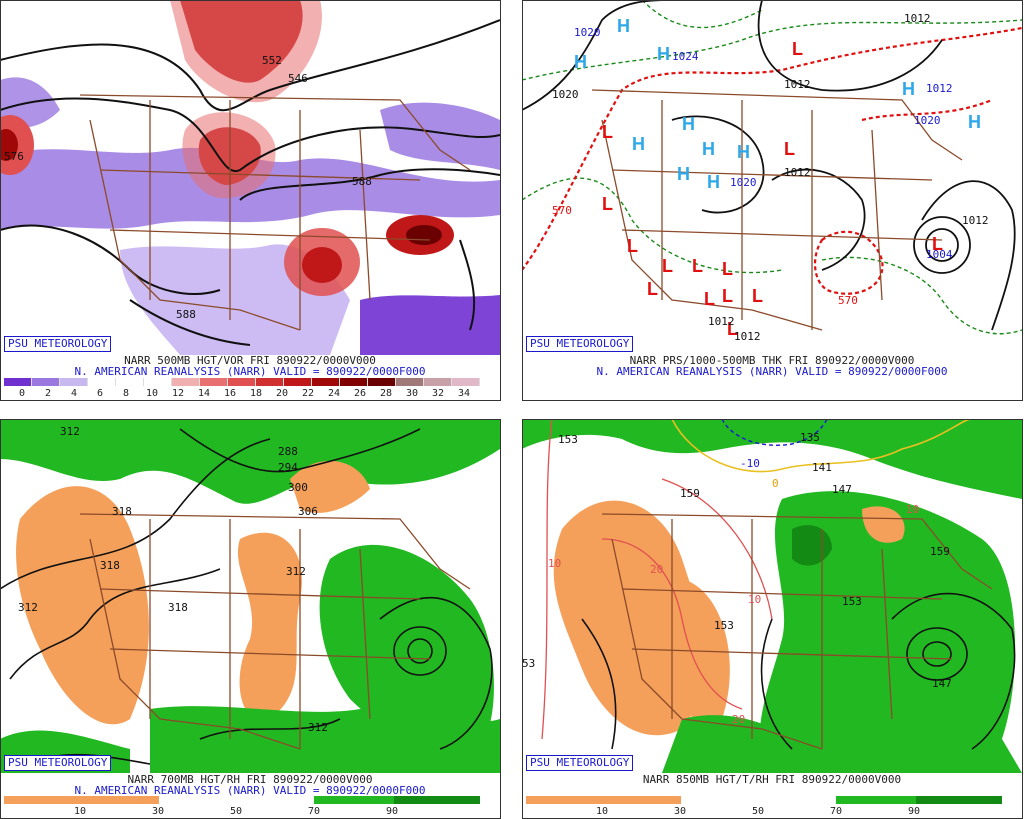 The height and width of the screenshot is (819, 1024). Describe the element at coordinates (152, 393) in the screenshot. I see `colorbar-tick: 10` at that location.